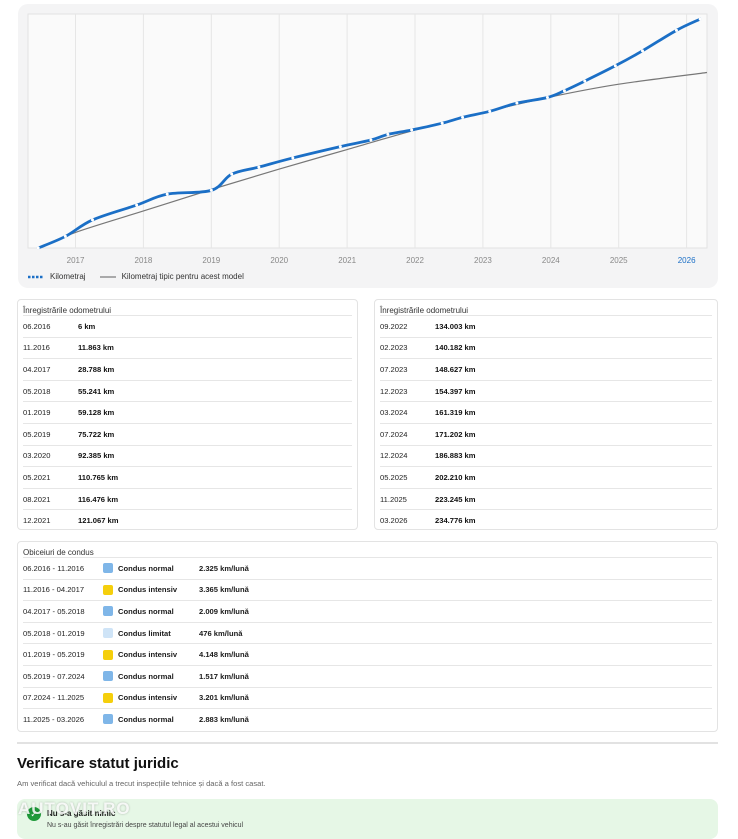 The image size is (738, 839). Describe the element at coordinates (224, 655) in the screenshot. I see `habit-rate: 4.148 km/lună` at that location.